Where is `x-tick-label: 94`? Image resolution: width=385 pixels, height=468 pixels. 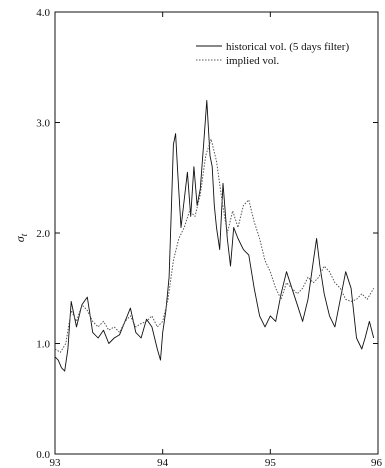
x-tick-label: 94 is located at coordinates (163, 462).